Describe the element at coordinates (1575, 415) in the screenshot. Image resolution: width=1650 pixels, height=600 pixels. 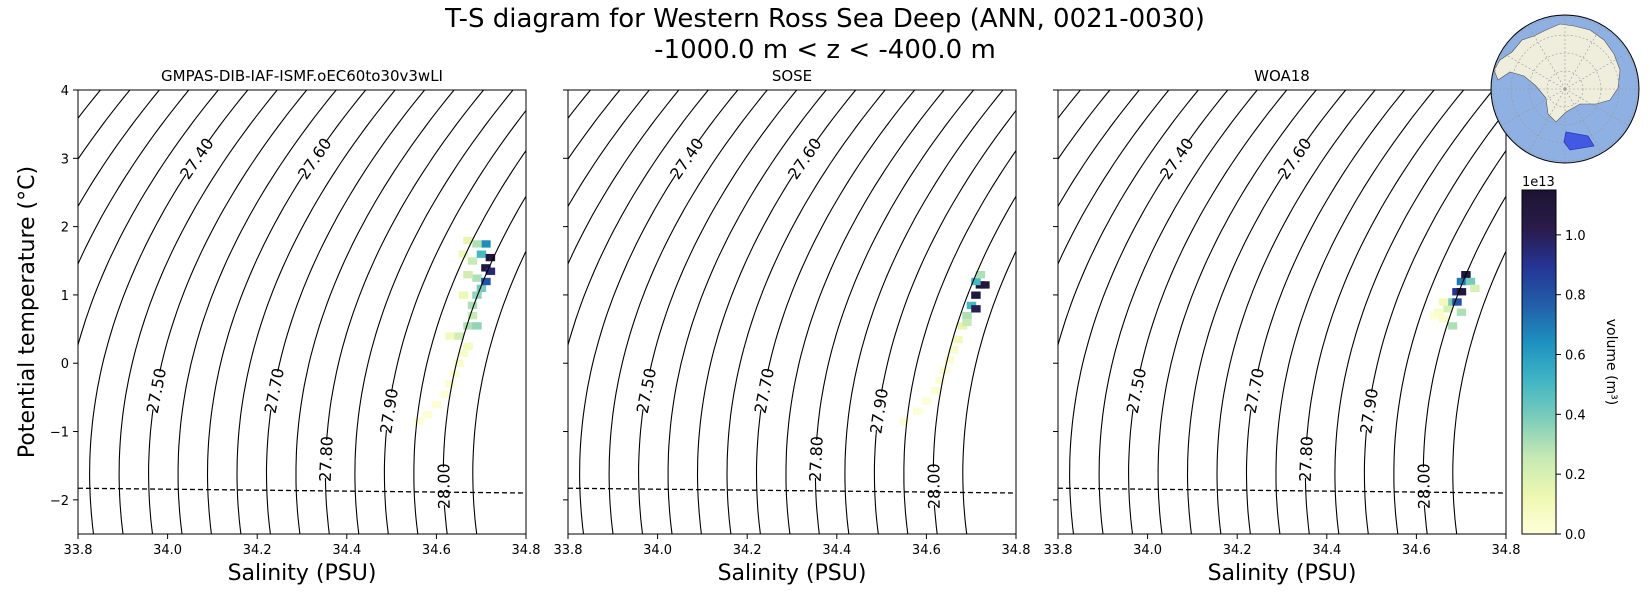
I see `colorbar-tick-label: 0.4` at that location.